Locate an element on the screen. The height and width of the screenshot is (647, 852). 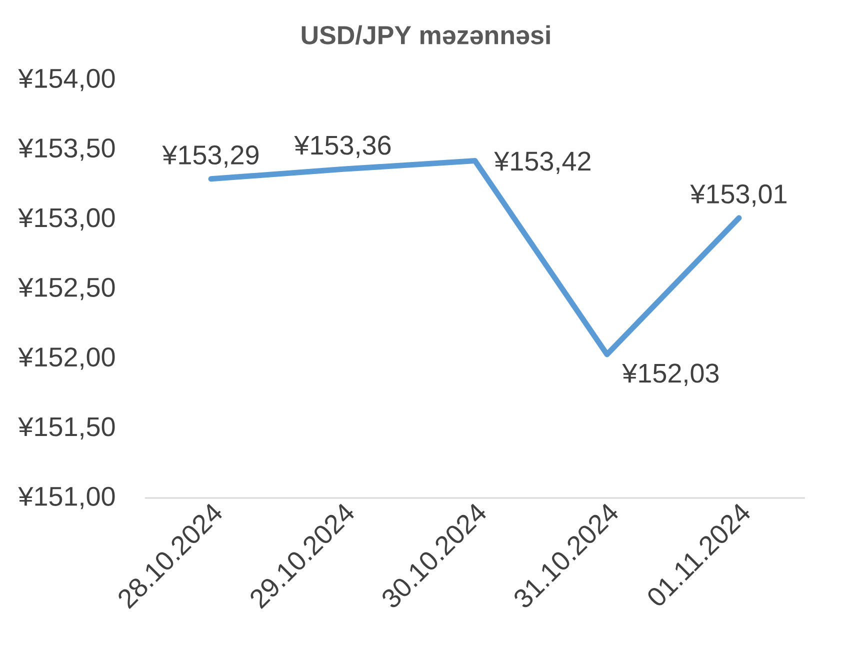
data-label: ¥153,01 is located at coordinates (738, 195).